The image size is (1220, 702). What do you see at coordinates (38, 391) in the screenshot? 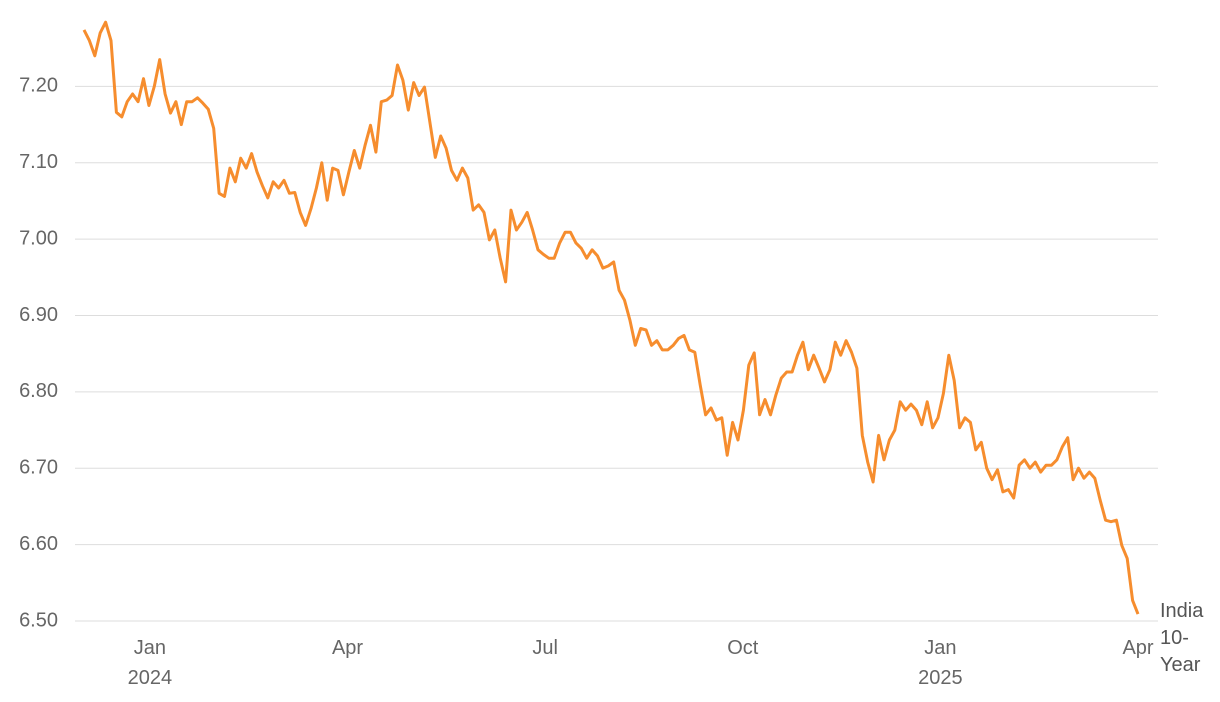
I see `y-tick-label: 6.80` at bounding box center [38, 391].